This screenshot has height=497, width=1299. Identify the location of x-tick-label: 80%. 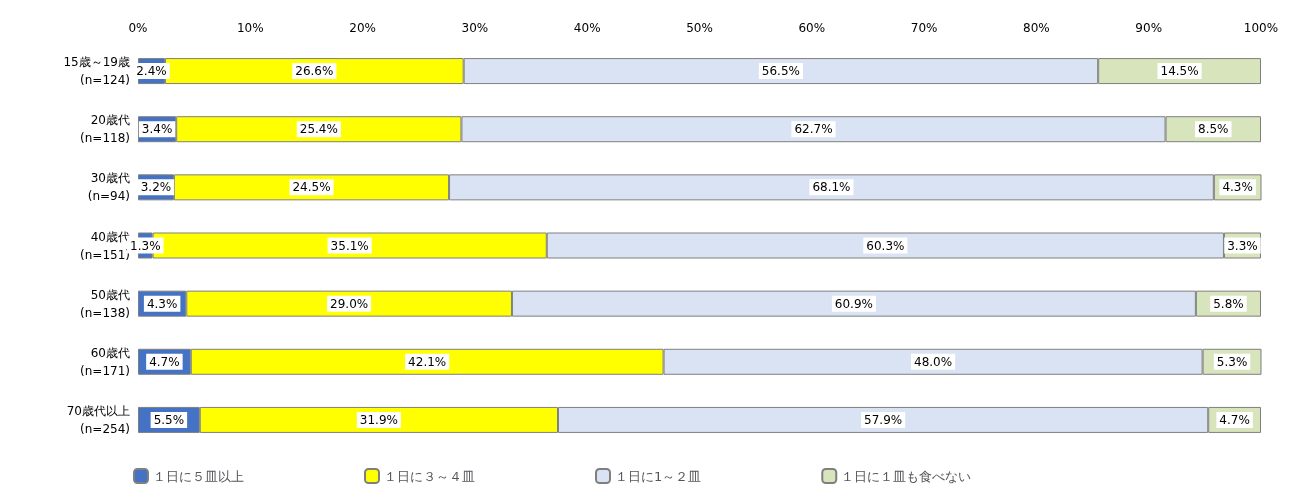
(1036, 28).